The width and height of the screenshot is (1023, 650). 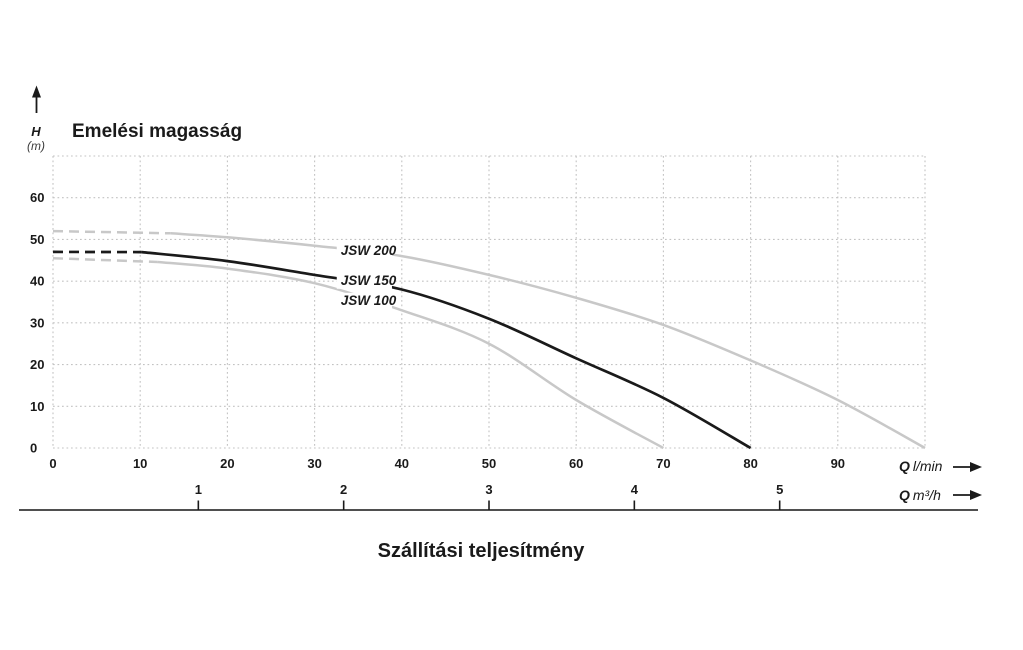 I want to click on q-unit: l/min, so click(x=928, y=466).